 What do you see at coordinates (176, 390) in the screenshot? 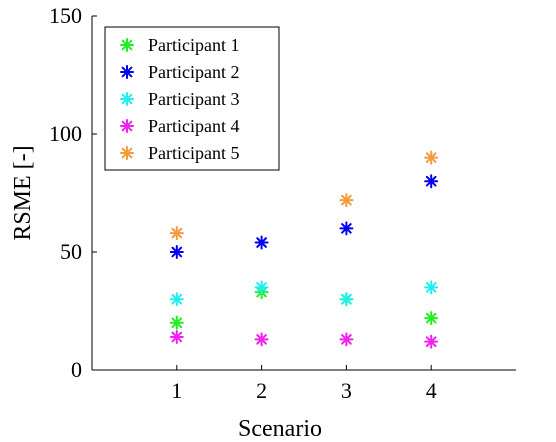
I see `x-tick-label: 1` at bounding box center [176, 390].